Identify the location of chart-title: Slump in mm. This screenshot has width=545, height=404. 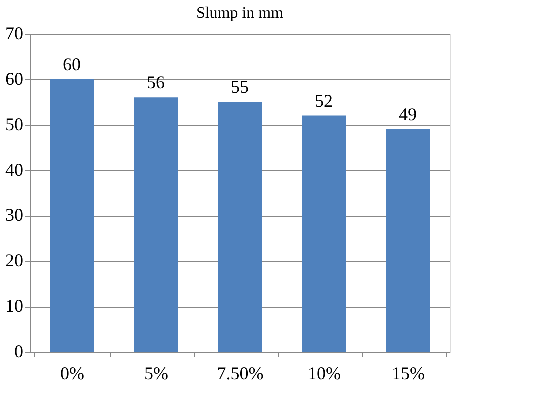
(240, 13).